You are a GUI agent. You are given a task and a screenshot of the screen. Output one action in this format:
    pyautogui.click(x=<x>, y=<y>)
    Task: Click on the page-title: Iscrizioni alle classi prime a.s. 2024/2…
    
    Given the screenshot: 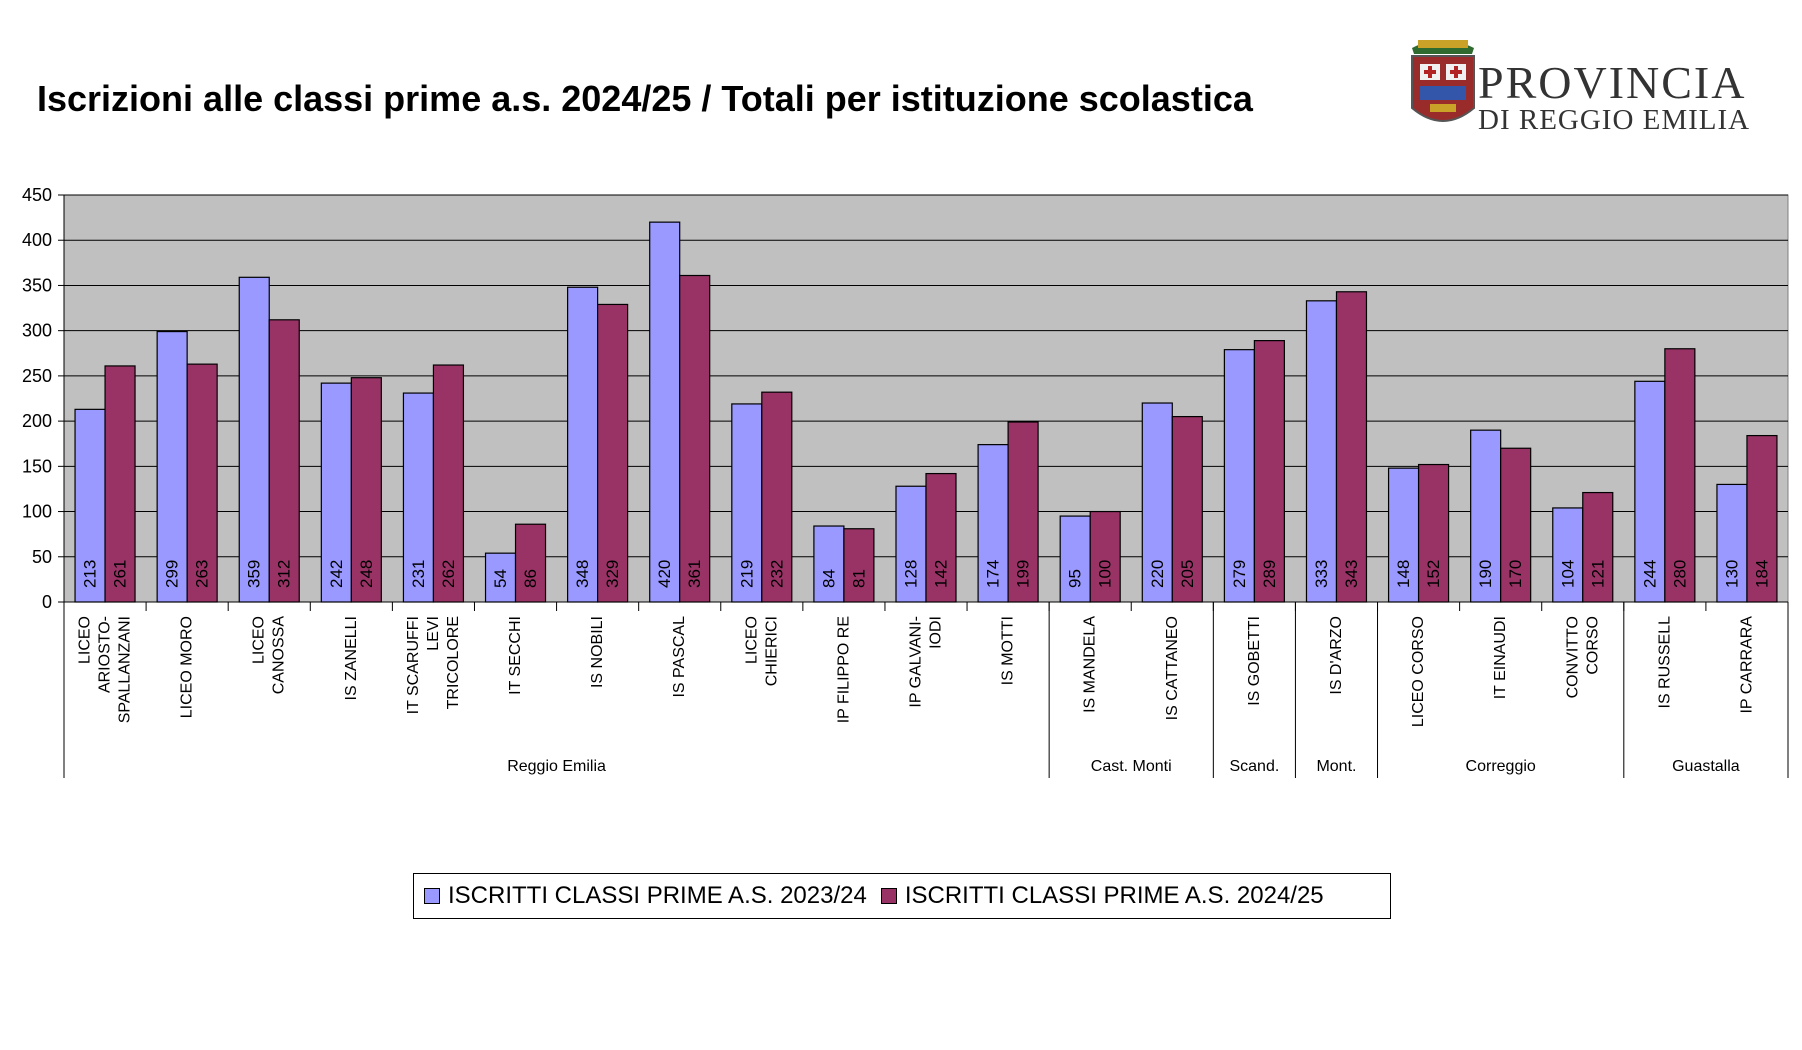 What is the action you would take?
    pyautogui.click(x=645, y=98)
    